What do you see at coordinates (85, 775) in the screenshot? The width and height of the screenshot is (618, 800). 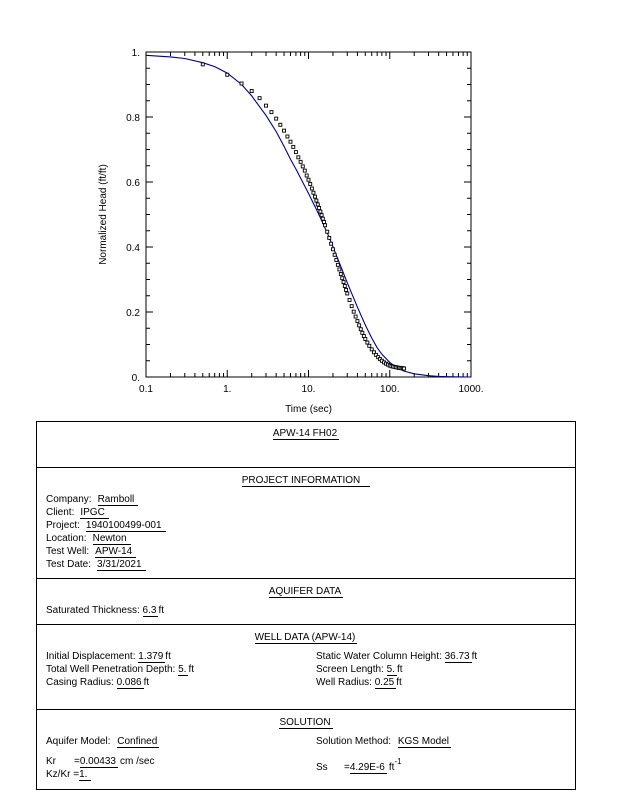 I see `kzkr-value: 1.` at bounding box center [85, 775].